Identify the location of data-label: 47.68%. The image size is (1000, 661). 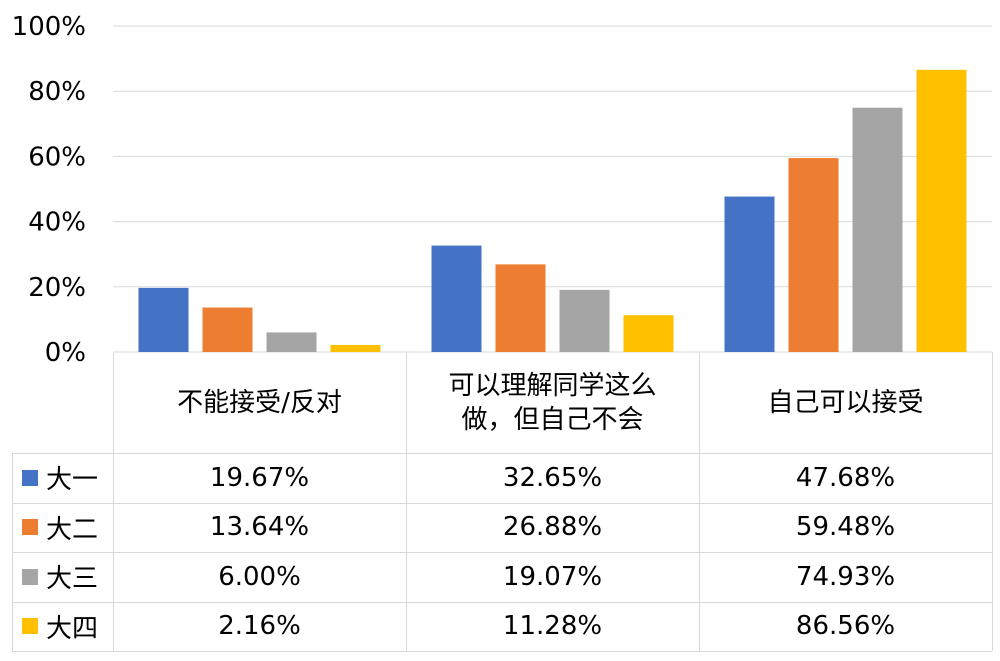
(845, 477).